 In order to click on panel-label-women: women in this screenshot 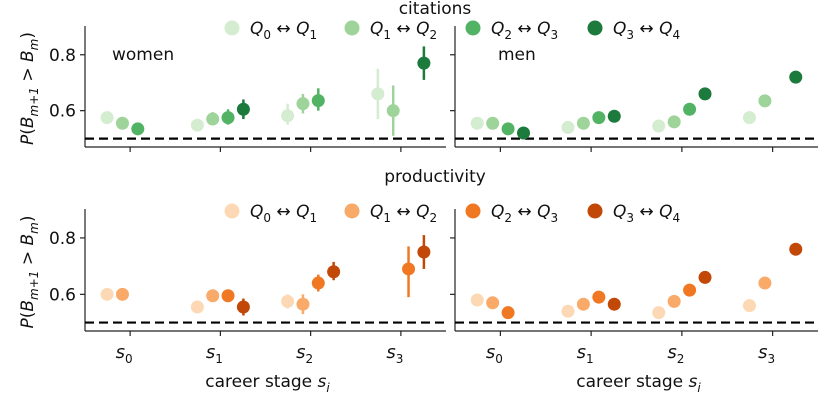, I will do `click(143, 55)`.